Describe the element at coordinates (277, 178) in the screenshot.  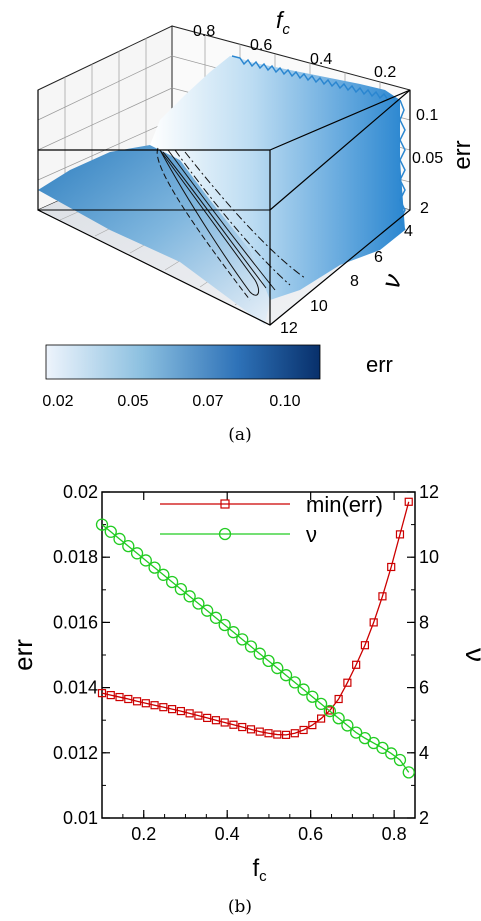
I see `surface-right-slope` at that location.